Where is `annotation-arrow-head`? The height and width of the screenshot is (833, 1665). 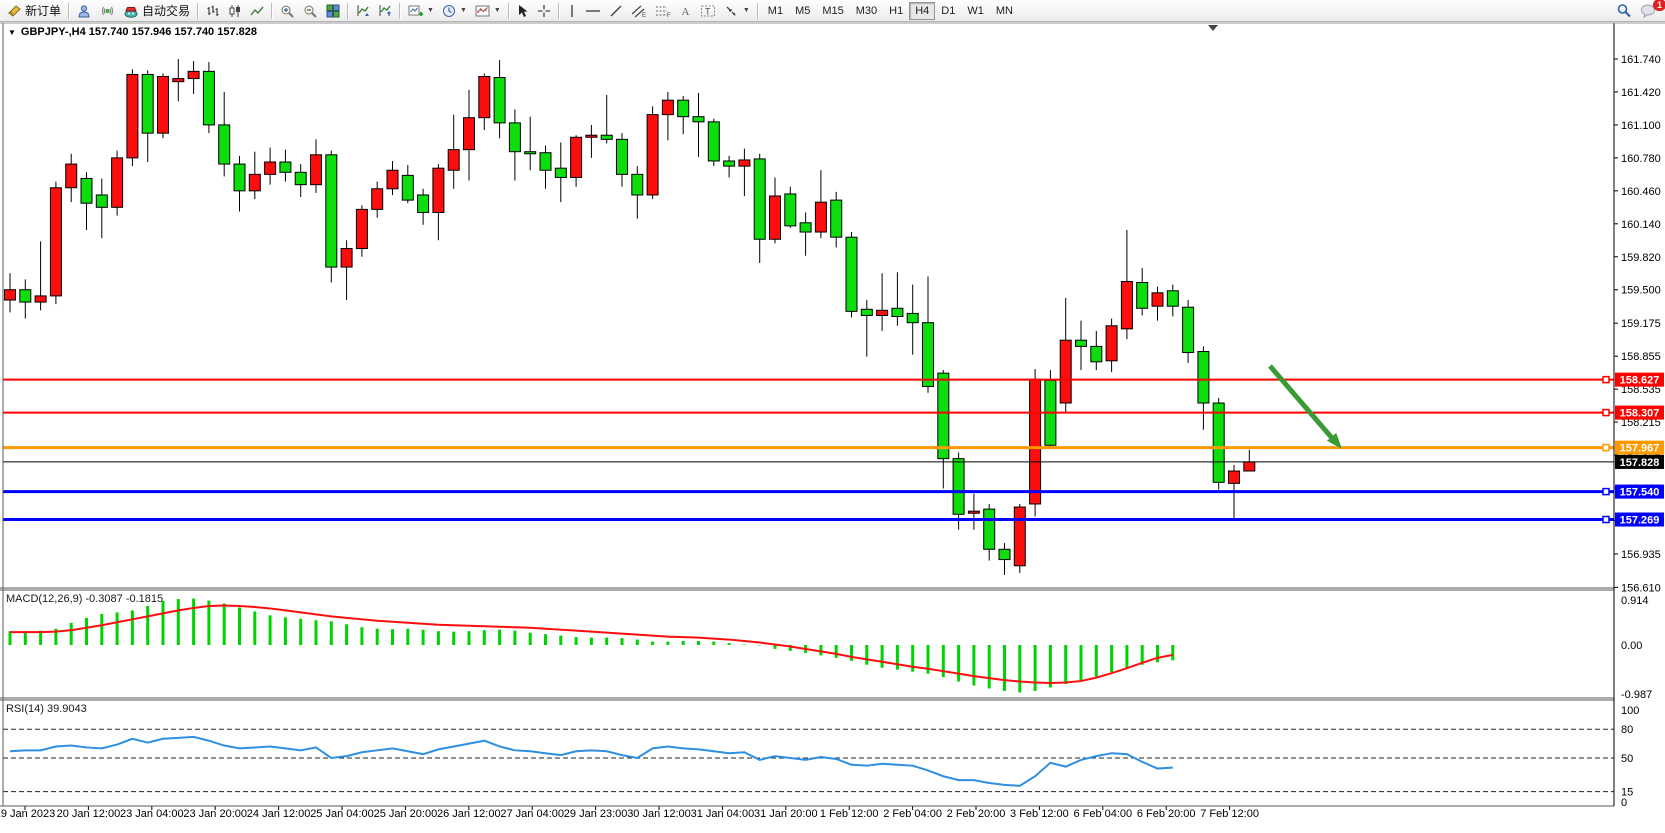
annotation-arrow-head is located at coordinates (1334, 440).